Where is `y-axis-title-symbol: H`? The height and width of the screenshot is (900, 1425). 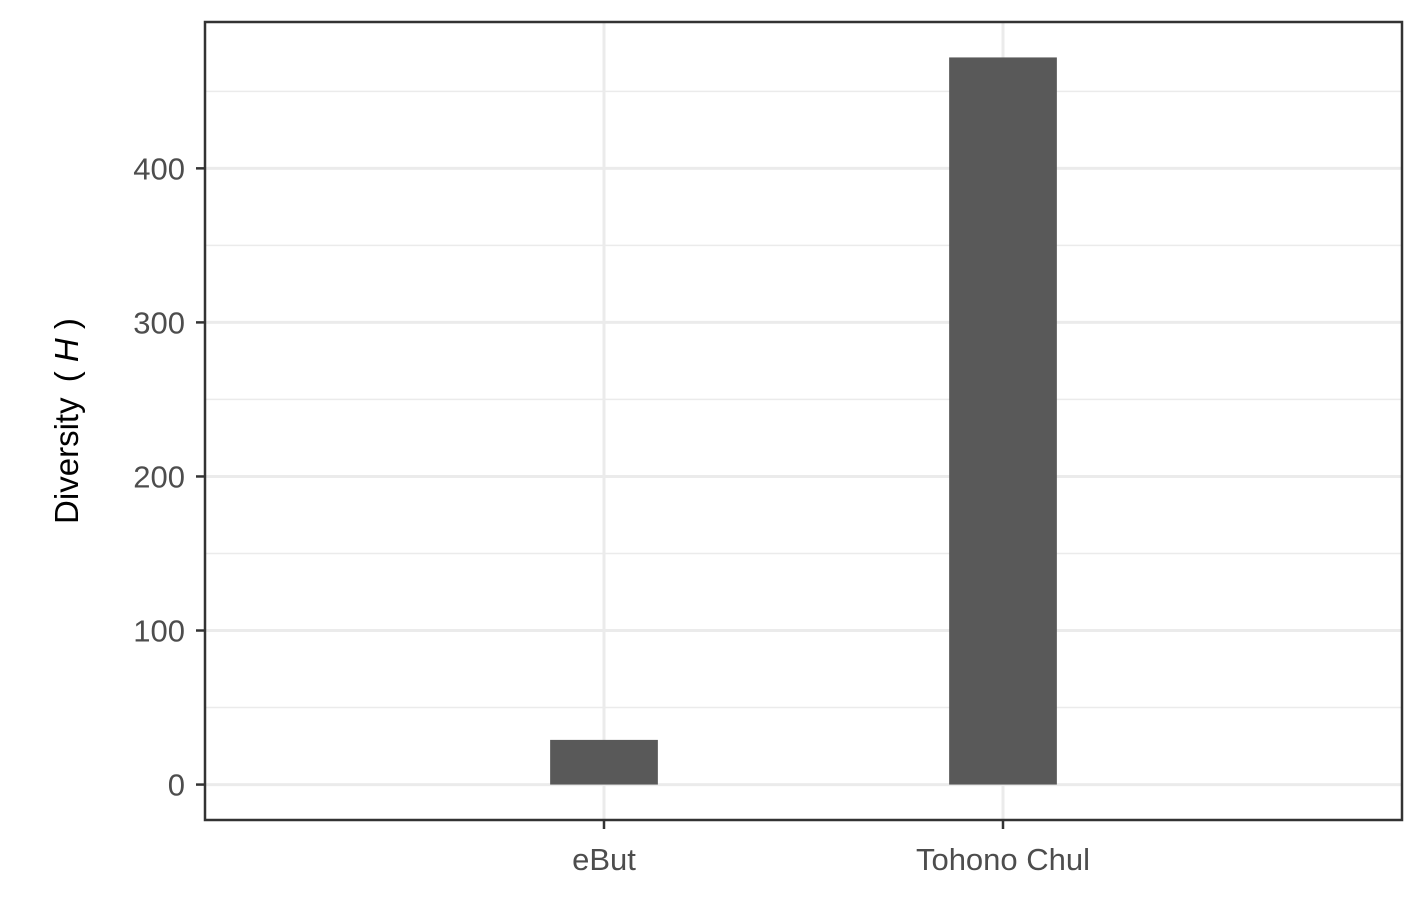
y-axis-title-symbol: H is located at coordinates (66, 350).